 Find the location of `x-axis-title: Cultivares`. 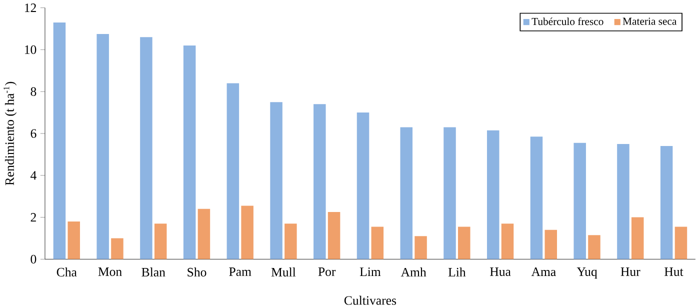

x-axis-title: Cultivares is located at coordinates (370, 300).